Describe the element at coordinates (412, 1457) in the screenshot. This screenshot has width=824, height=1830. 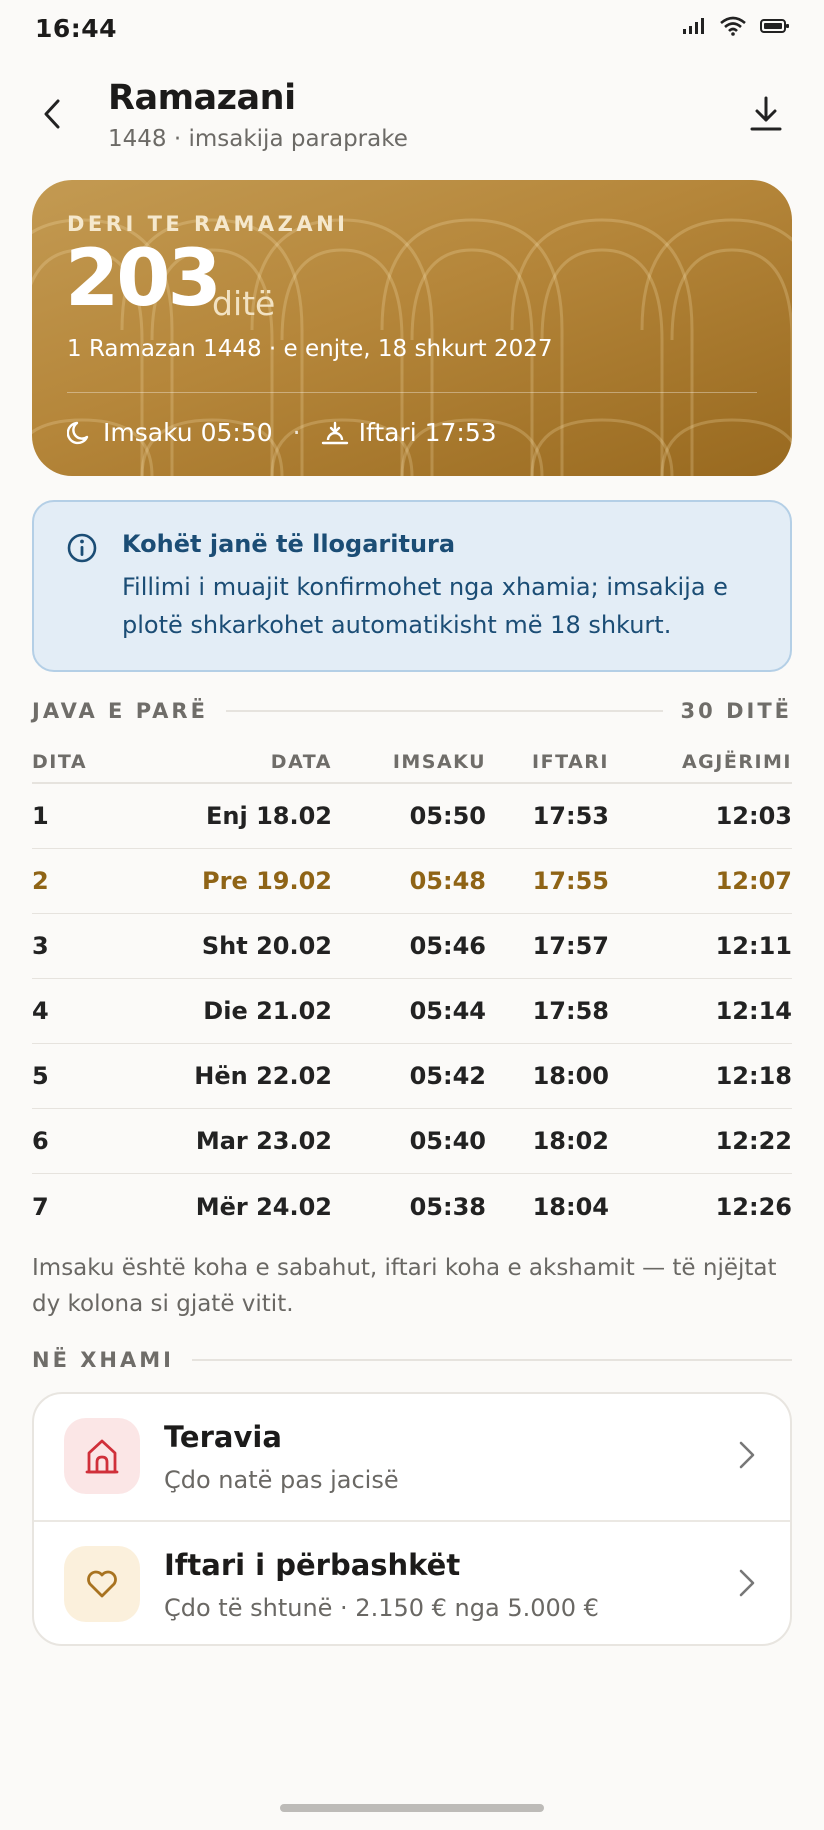
I see `list-item-teravia: Teravia Çdo natë pas jacisë` at that location.